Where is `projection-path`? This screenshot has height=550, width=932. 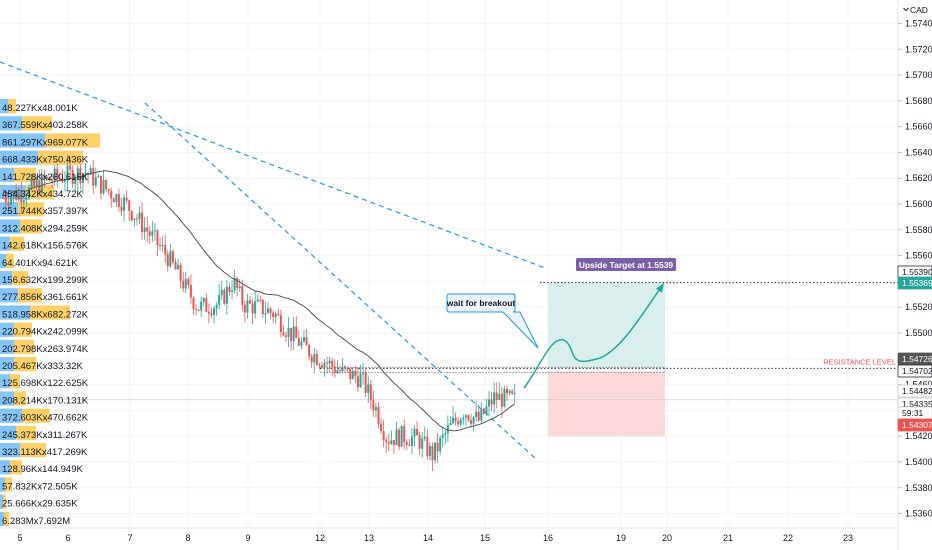
projection-path is located at coordinates (592, 338).